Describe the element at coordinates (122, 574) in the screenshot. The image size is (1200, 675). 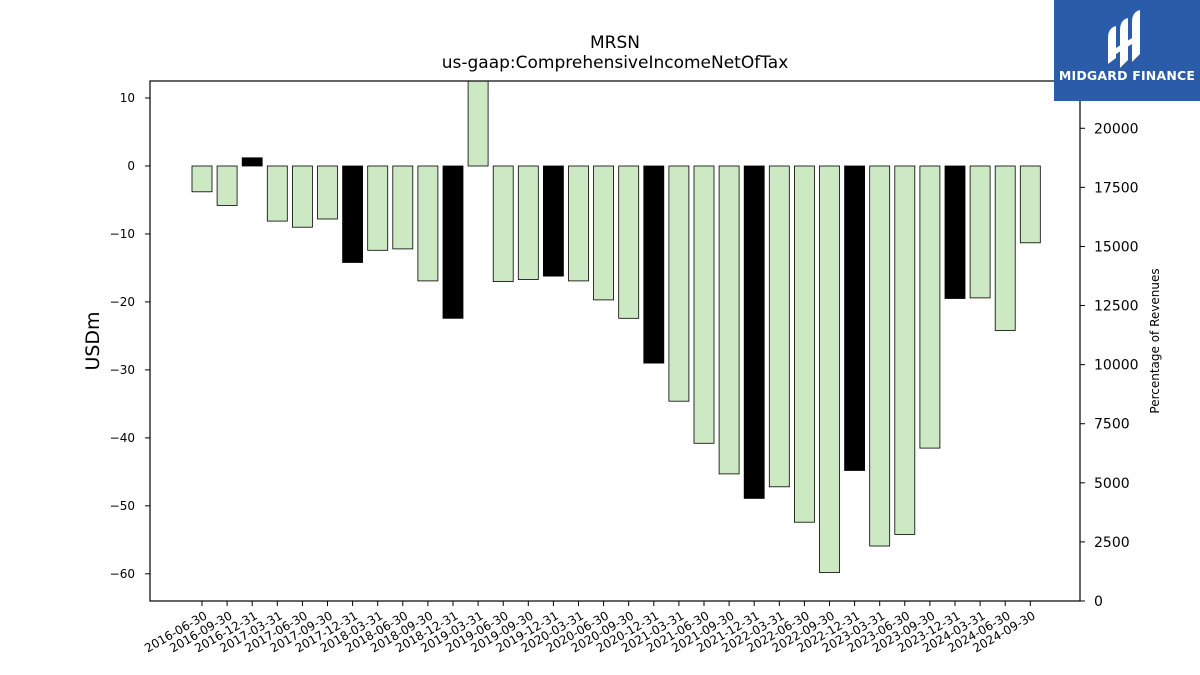
I see `y-tick-label: −60` at that location.